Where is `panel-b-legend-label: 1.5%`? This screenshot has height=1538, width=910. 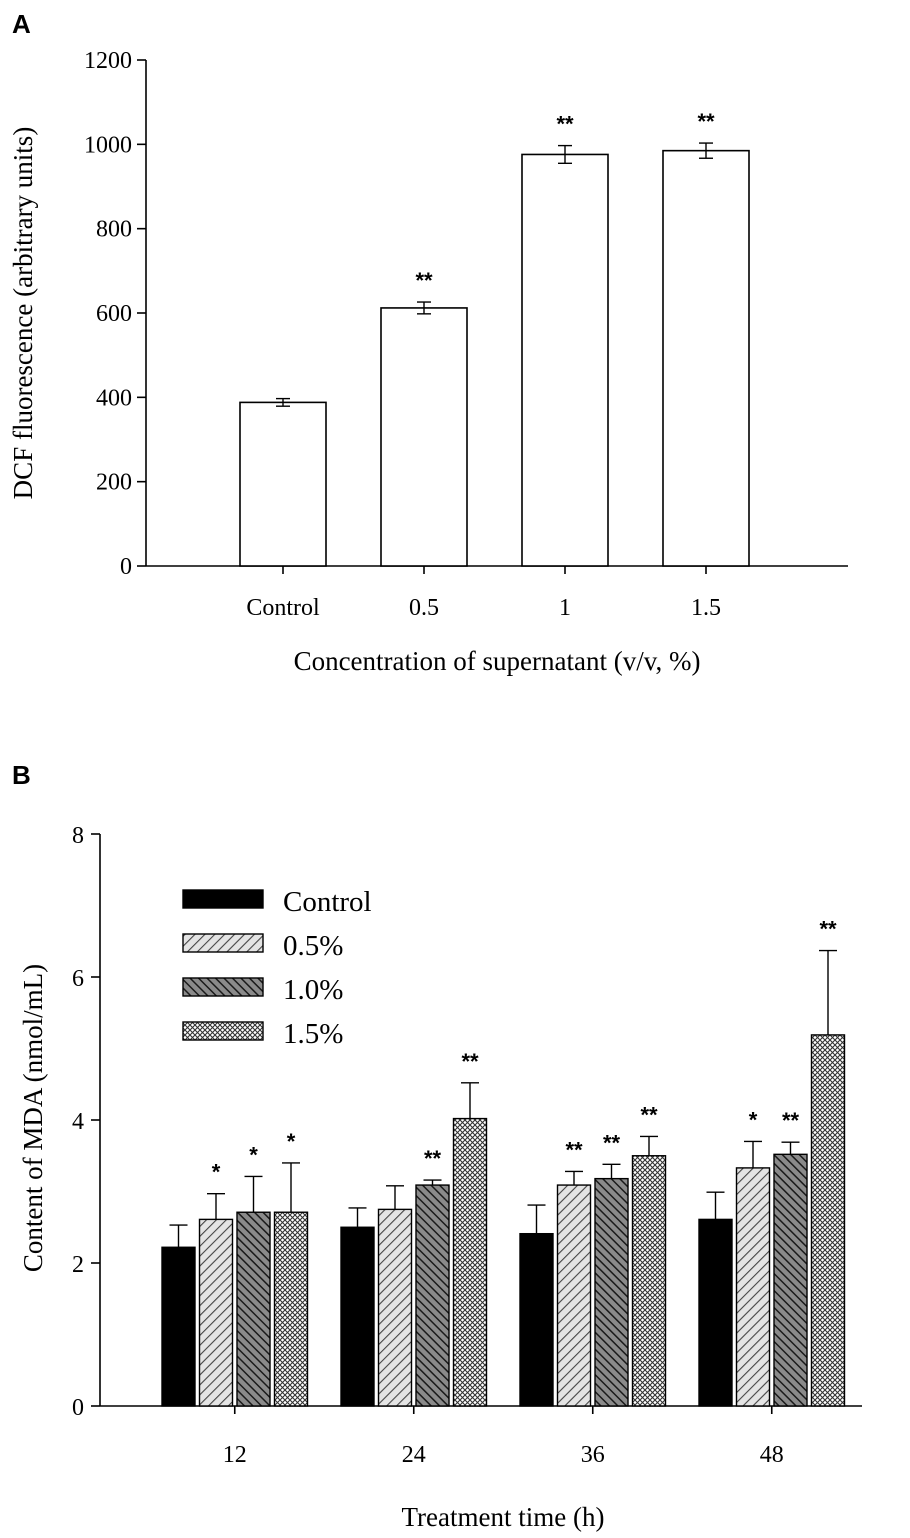
panel-b-legend-label: 1.5% is located at coordinates (313, 1034).